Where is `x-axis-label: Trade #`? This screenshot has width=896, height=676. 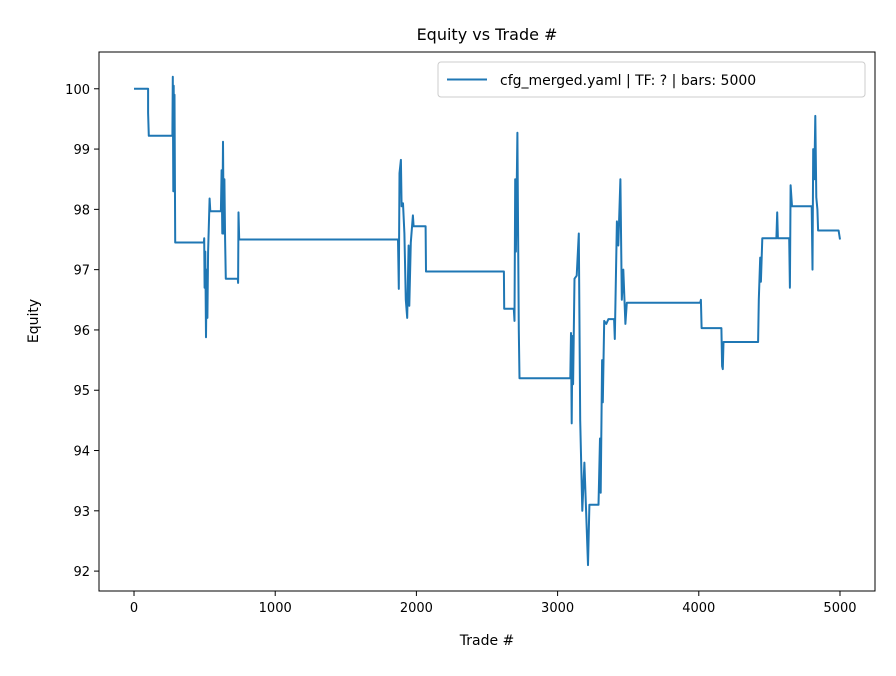
x-axis-label: Trade # is located at coordinates (487, 641).